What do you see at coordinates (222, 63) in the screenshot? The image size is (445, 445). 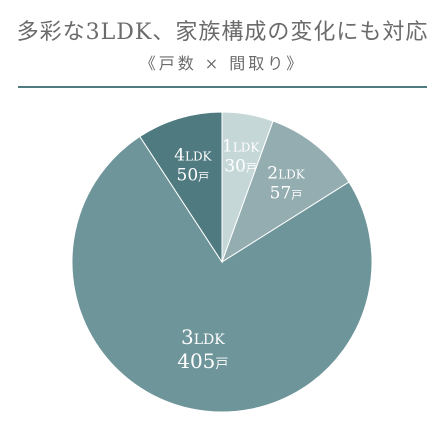 I see `chart-subtitle: 《戸数 × 間取り》` at bounding box center [222, 63].